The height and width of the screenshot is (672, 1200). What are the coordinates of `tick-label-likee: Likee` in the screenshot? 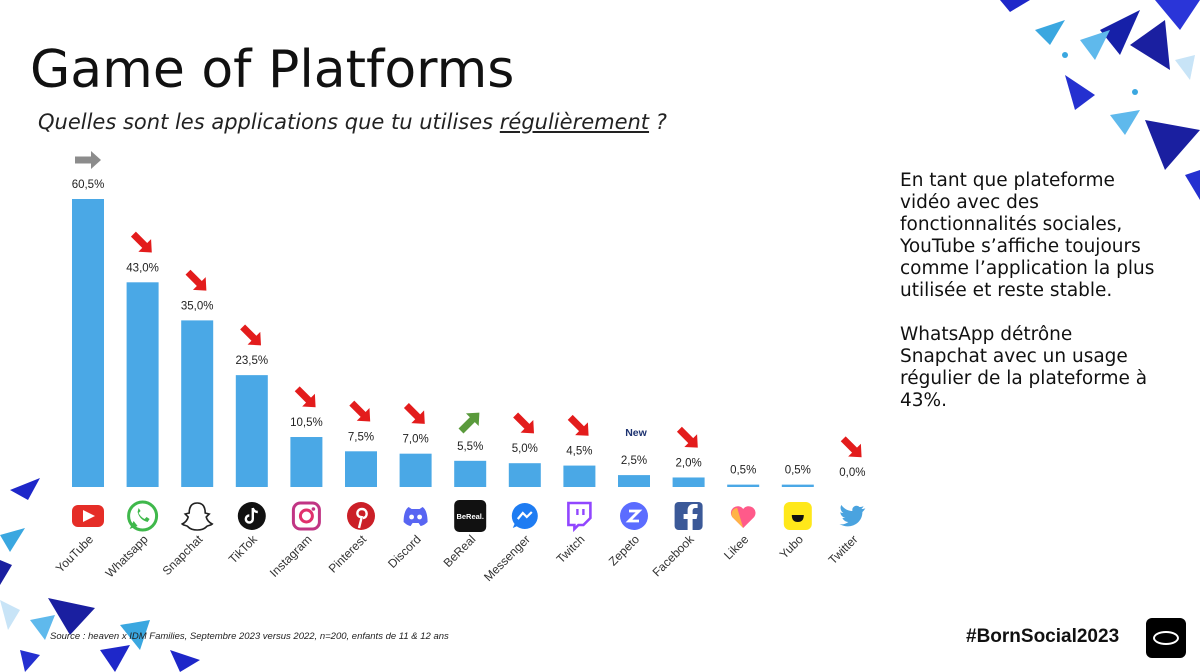 It's located at (736, 547).